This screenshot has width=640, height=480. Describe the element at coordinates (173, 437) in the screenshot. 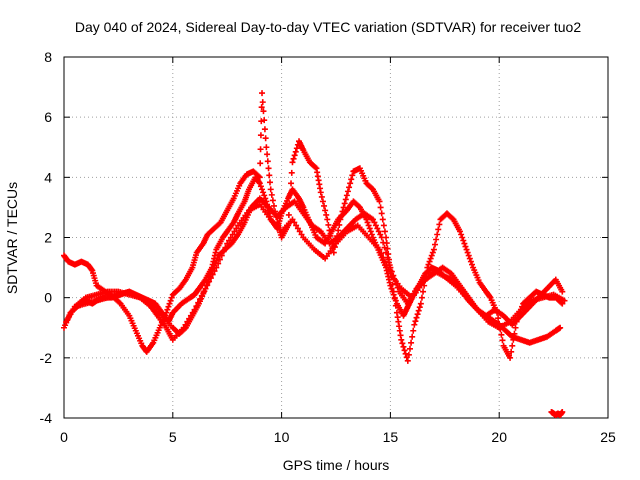

I see `x-tick-label: 5` at that location.